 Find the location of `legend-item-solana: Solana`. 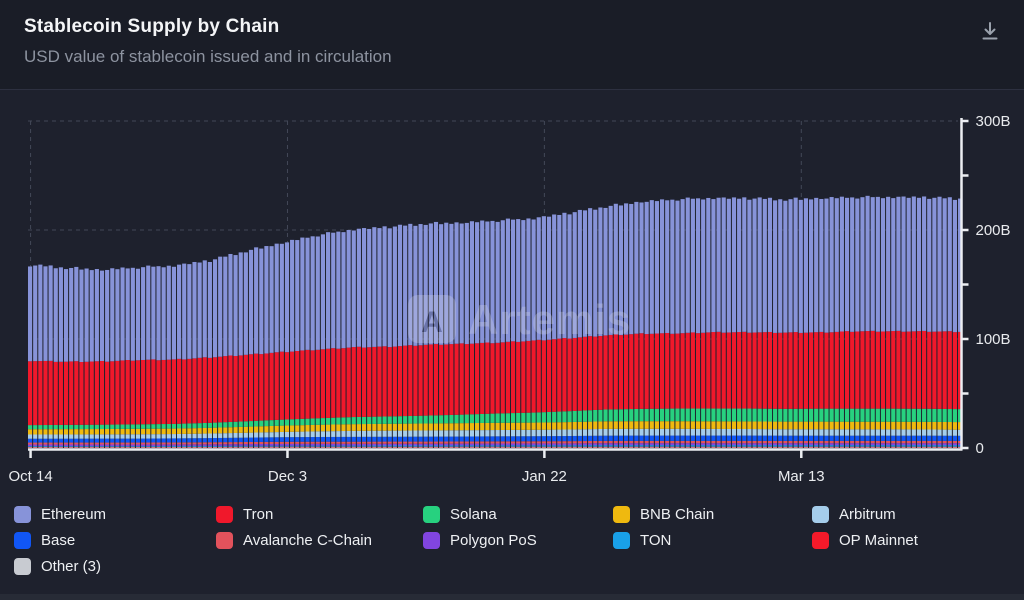

legend-item-solana: Solana is located at coordinates (518, 514).